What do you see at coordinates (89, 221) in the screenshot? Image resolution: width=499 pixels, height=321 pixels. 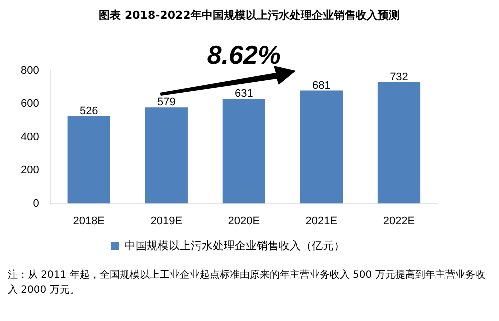 I see `x-tick-label: 2018E` at bounding box center [89, 221].